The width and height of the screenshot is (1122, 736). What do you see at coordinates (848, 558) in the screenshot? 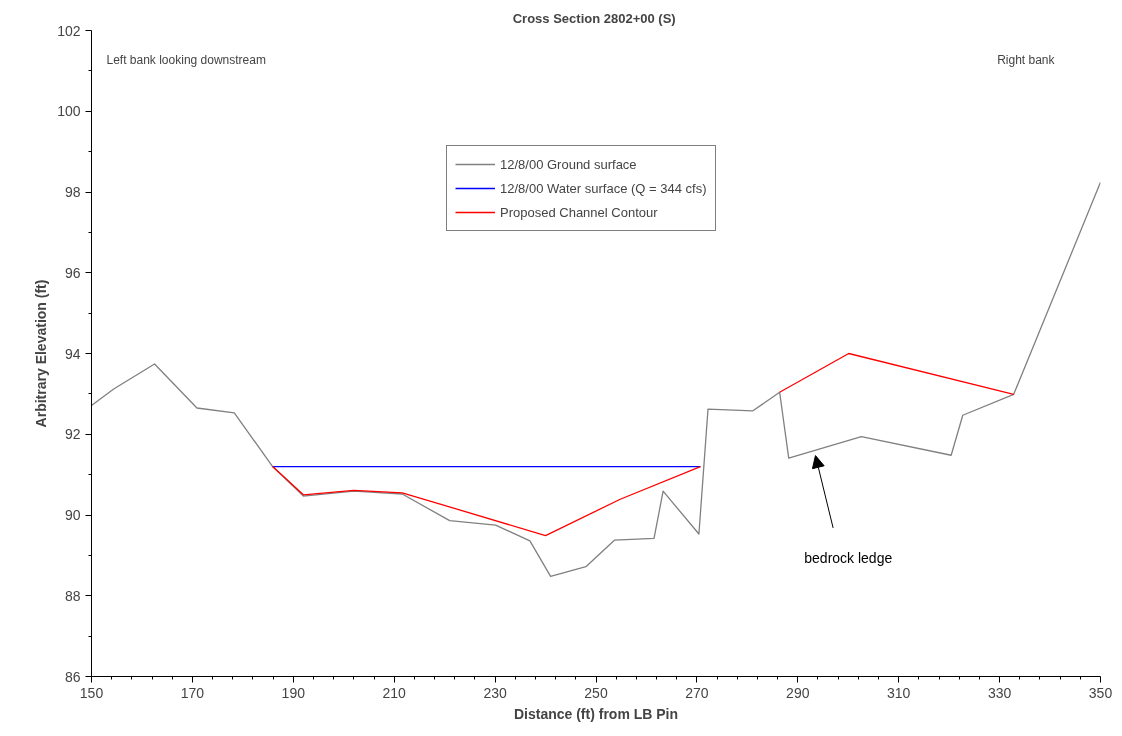
I see `annotation: bedrock ledge` at bounding box center [848, 558].